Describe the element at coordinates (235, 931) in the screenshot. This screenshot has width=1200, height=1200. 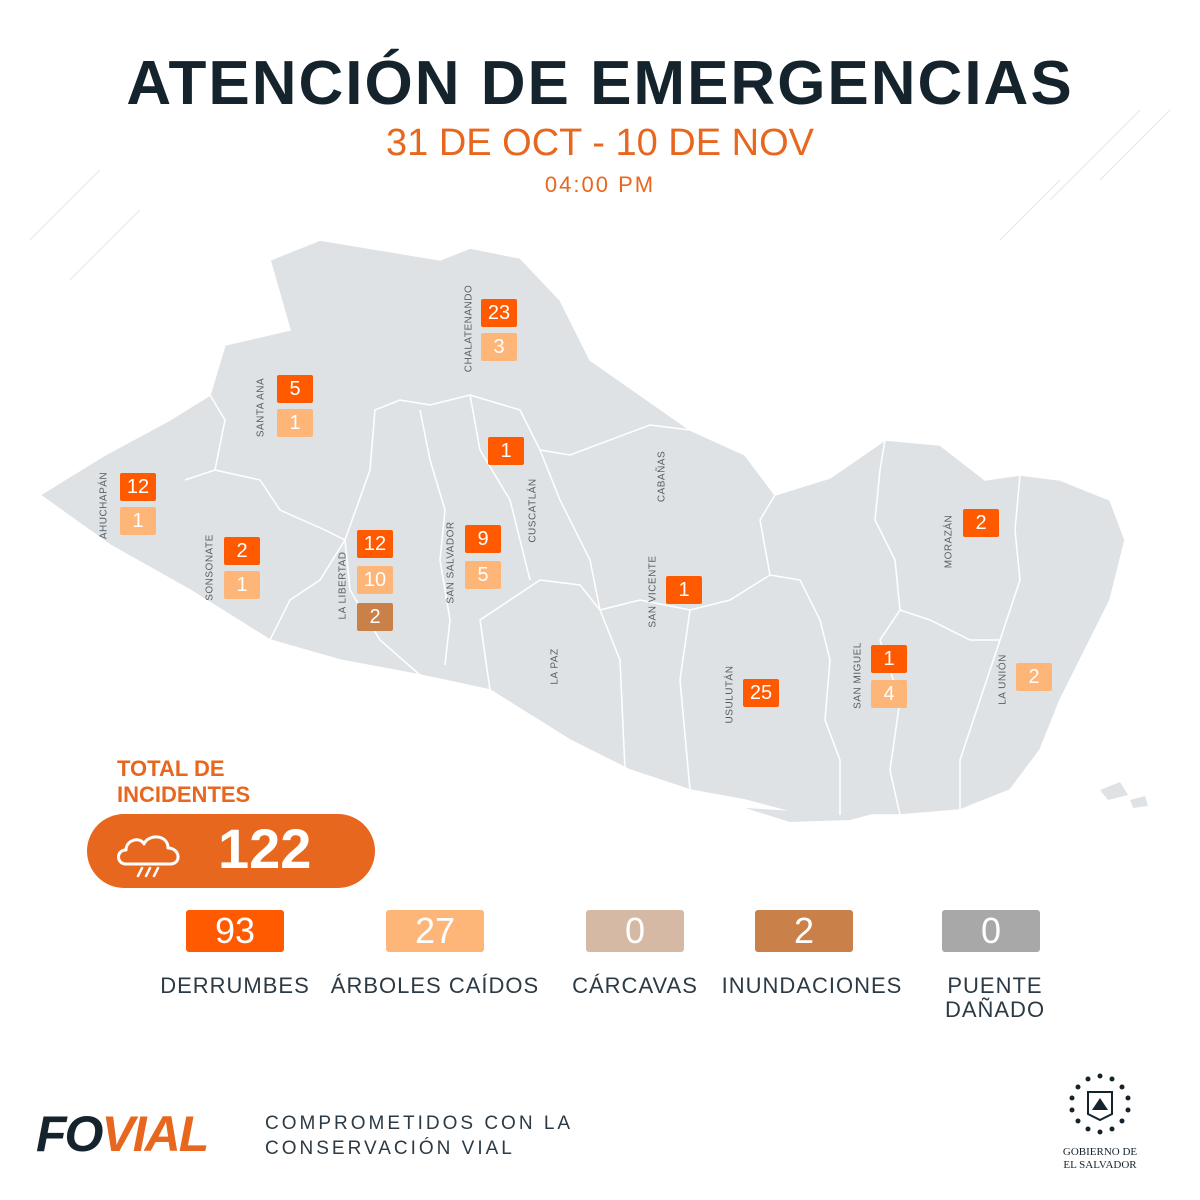
I see `summary-derrumbes-value: 93` at that location.